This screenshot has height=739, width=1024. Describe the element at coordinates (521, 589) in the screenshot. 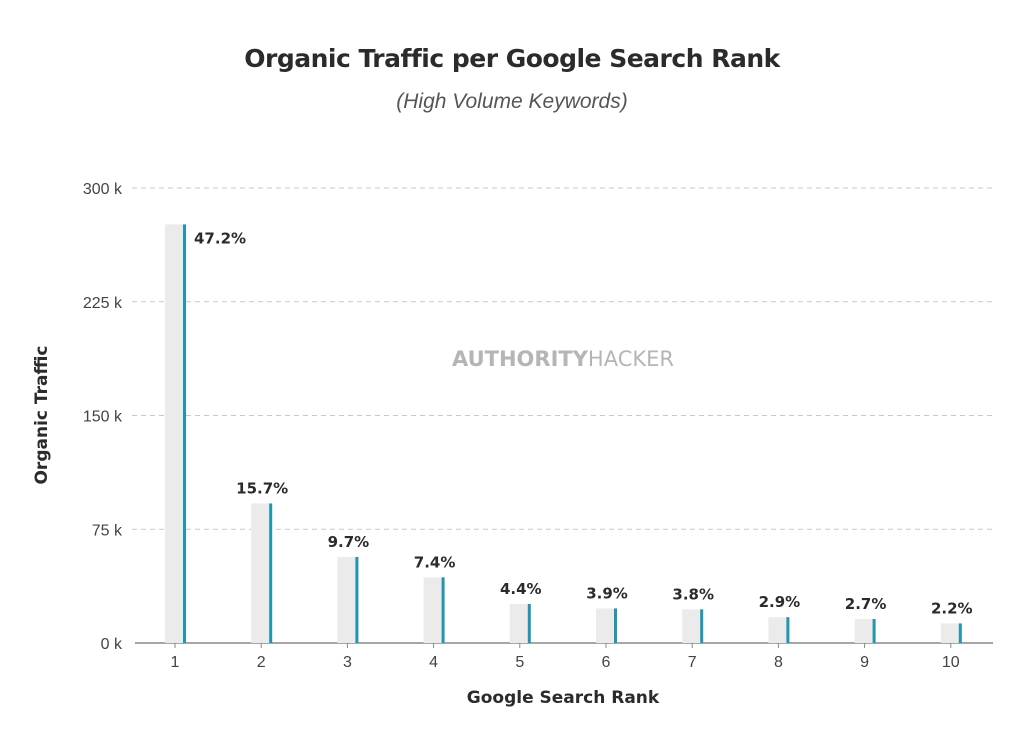

I see `data-label: 4.4%` at that location.